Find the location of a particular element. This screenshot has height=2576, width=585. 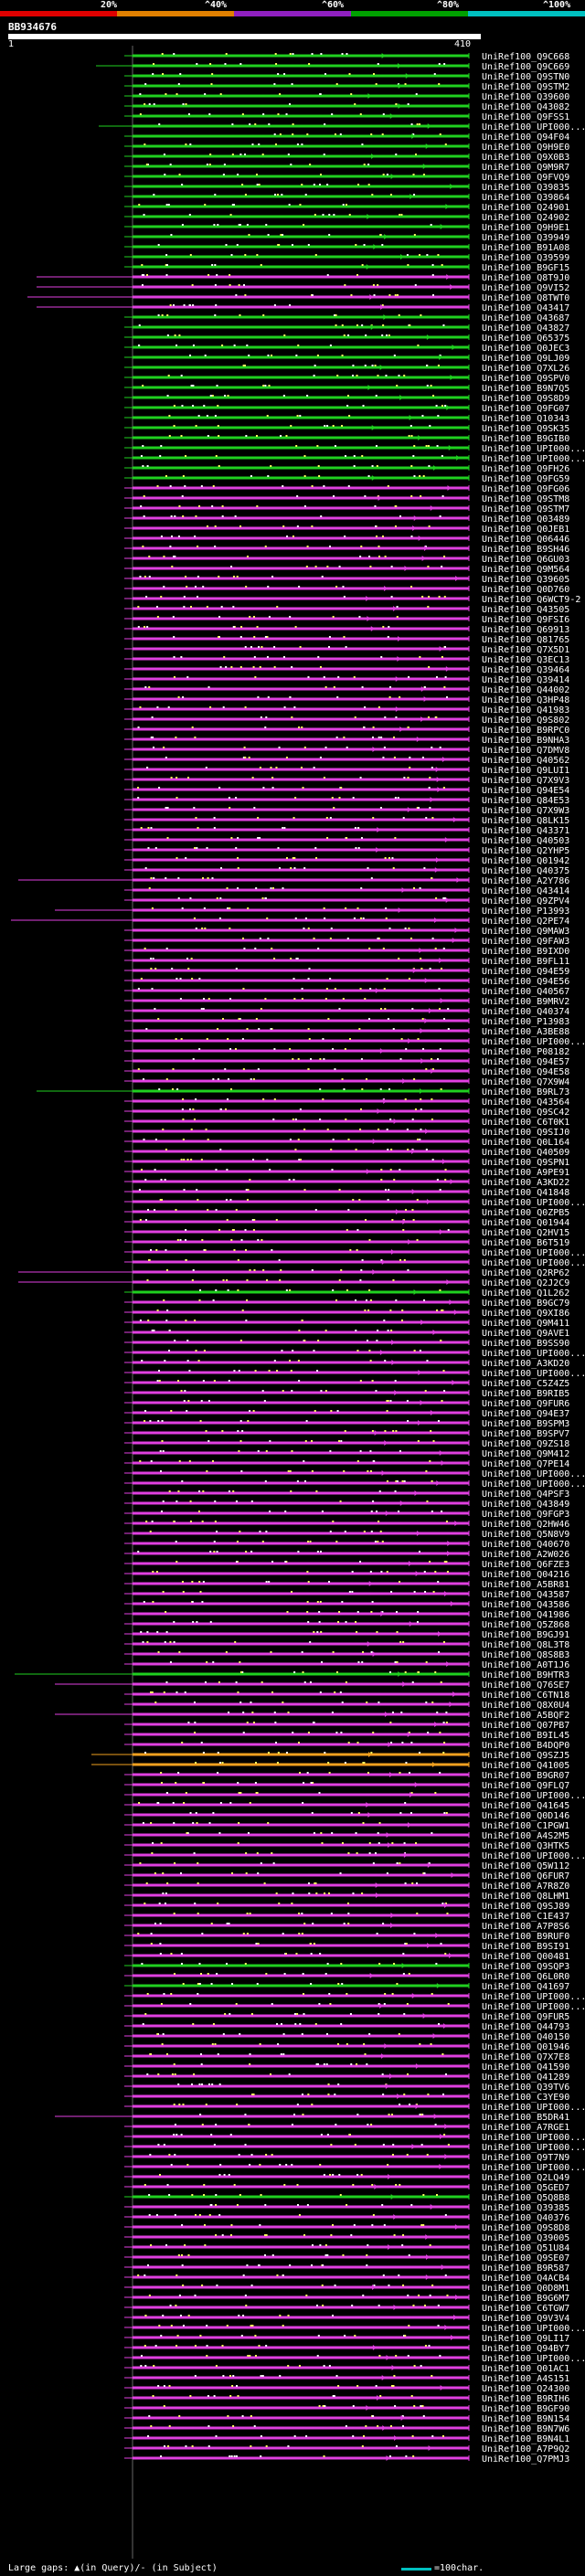

hit-row: UniRef100_Q40670 is located at coordinates (346, 1545).